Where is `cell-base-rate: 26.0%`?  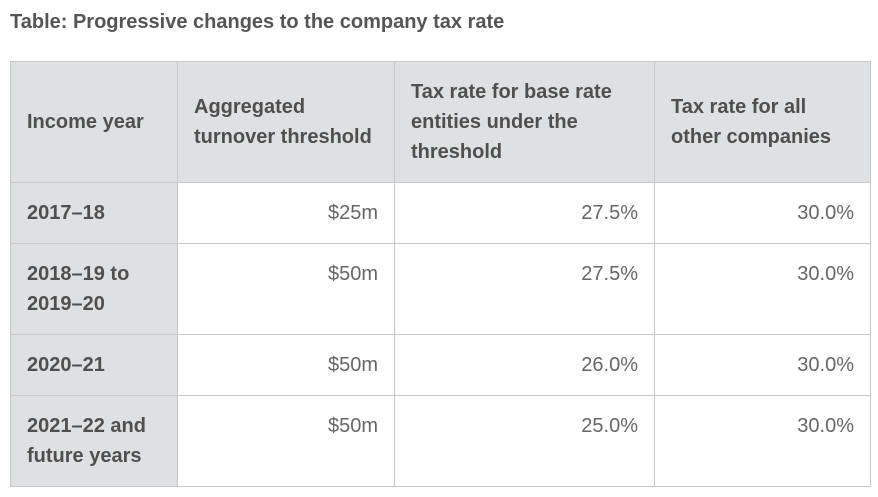 cell-base-rate: 26.0% is located at coordinates (524, 365).